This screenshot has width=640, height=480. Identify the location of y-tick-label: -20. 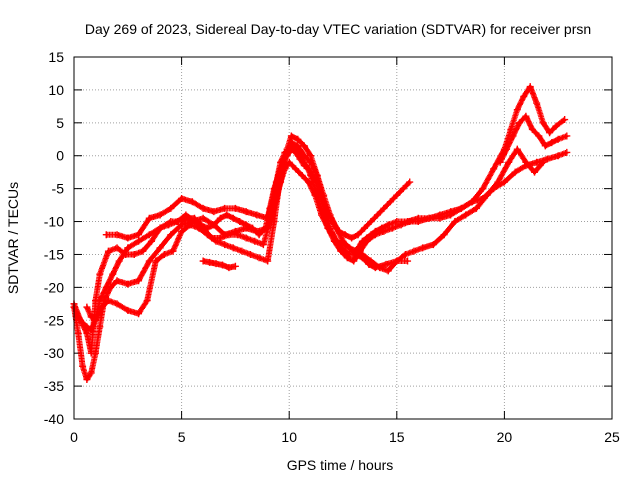
(54, 287).